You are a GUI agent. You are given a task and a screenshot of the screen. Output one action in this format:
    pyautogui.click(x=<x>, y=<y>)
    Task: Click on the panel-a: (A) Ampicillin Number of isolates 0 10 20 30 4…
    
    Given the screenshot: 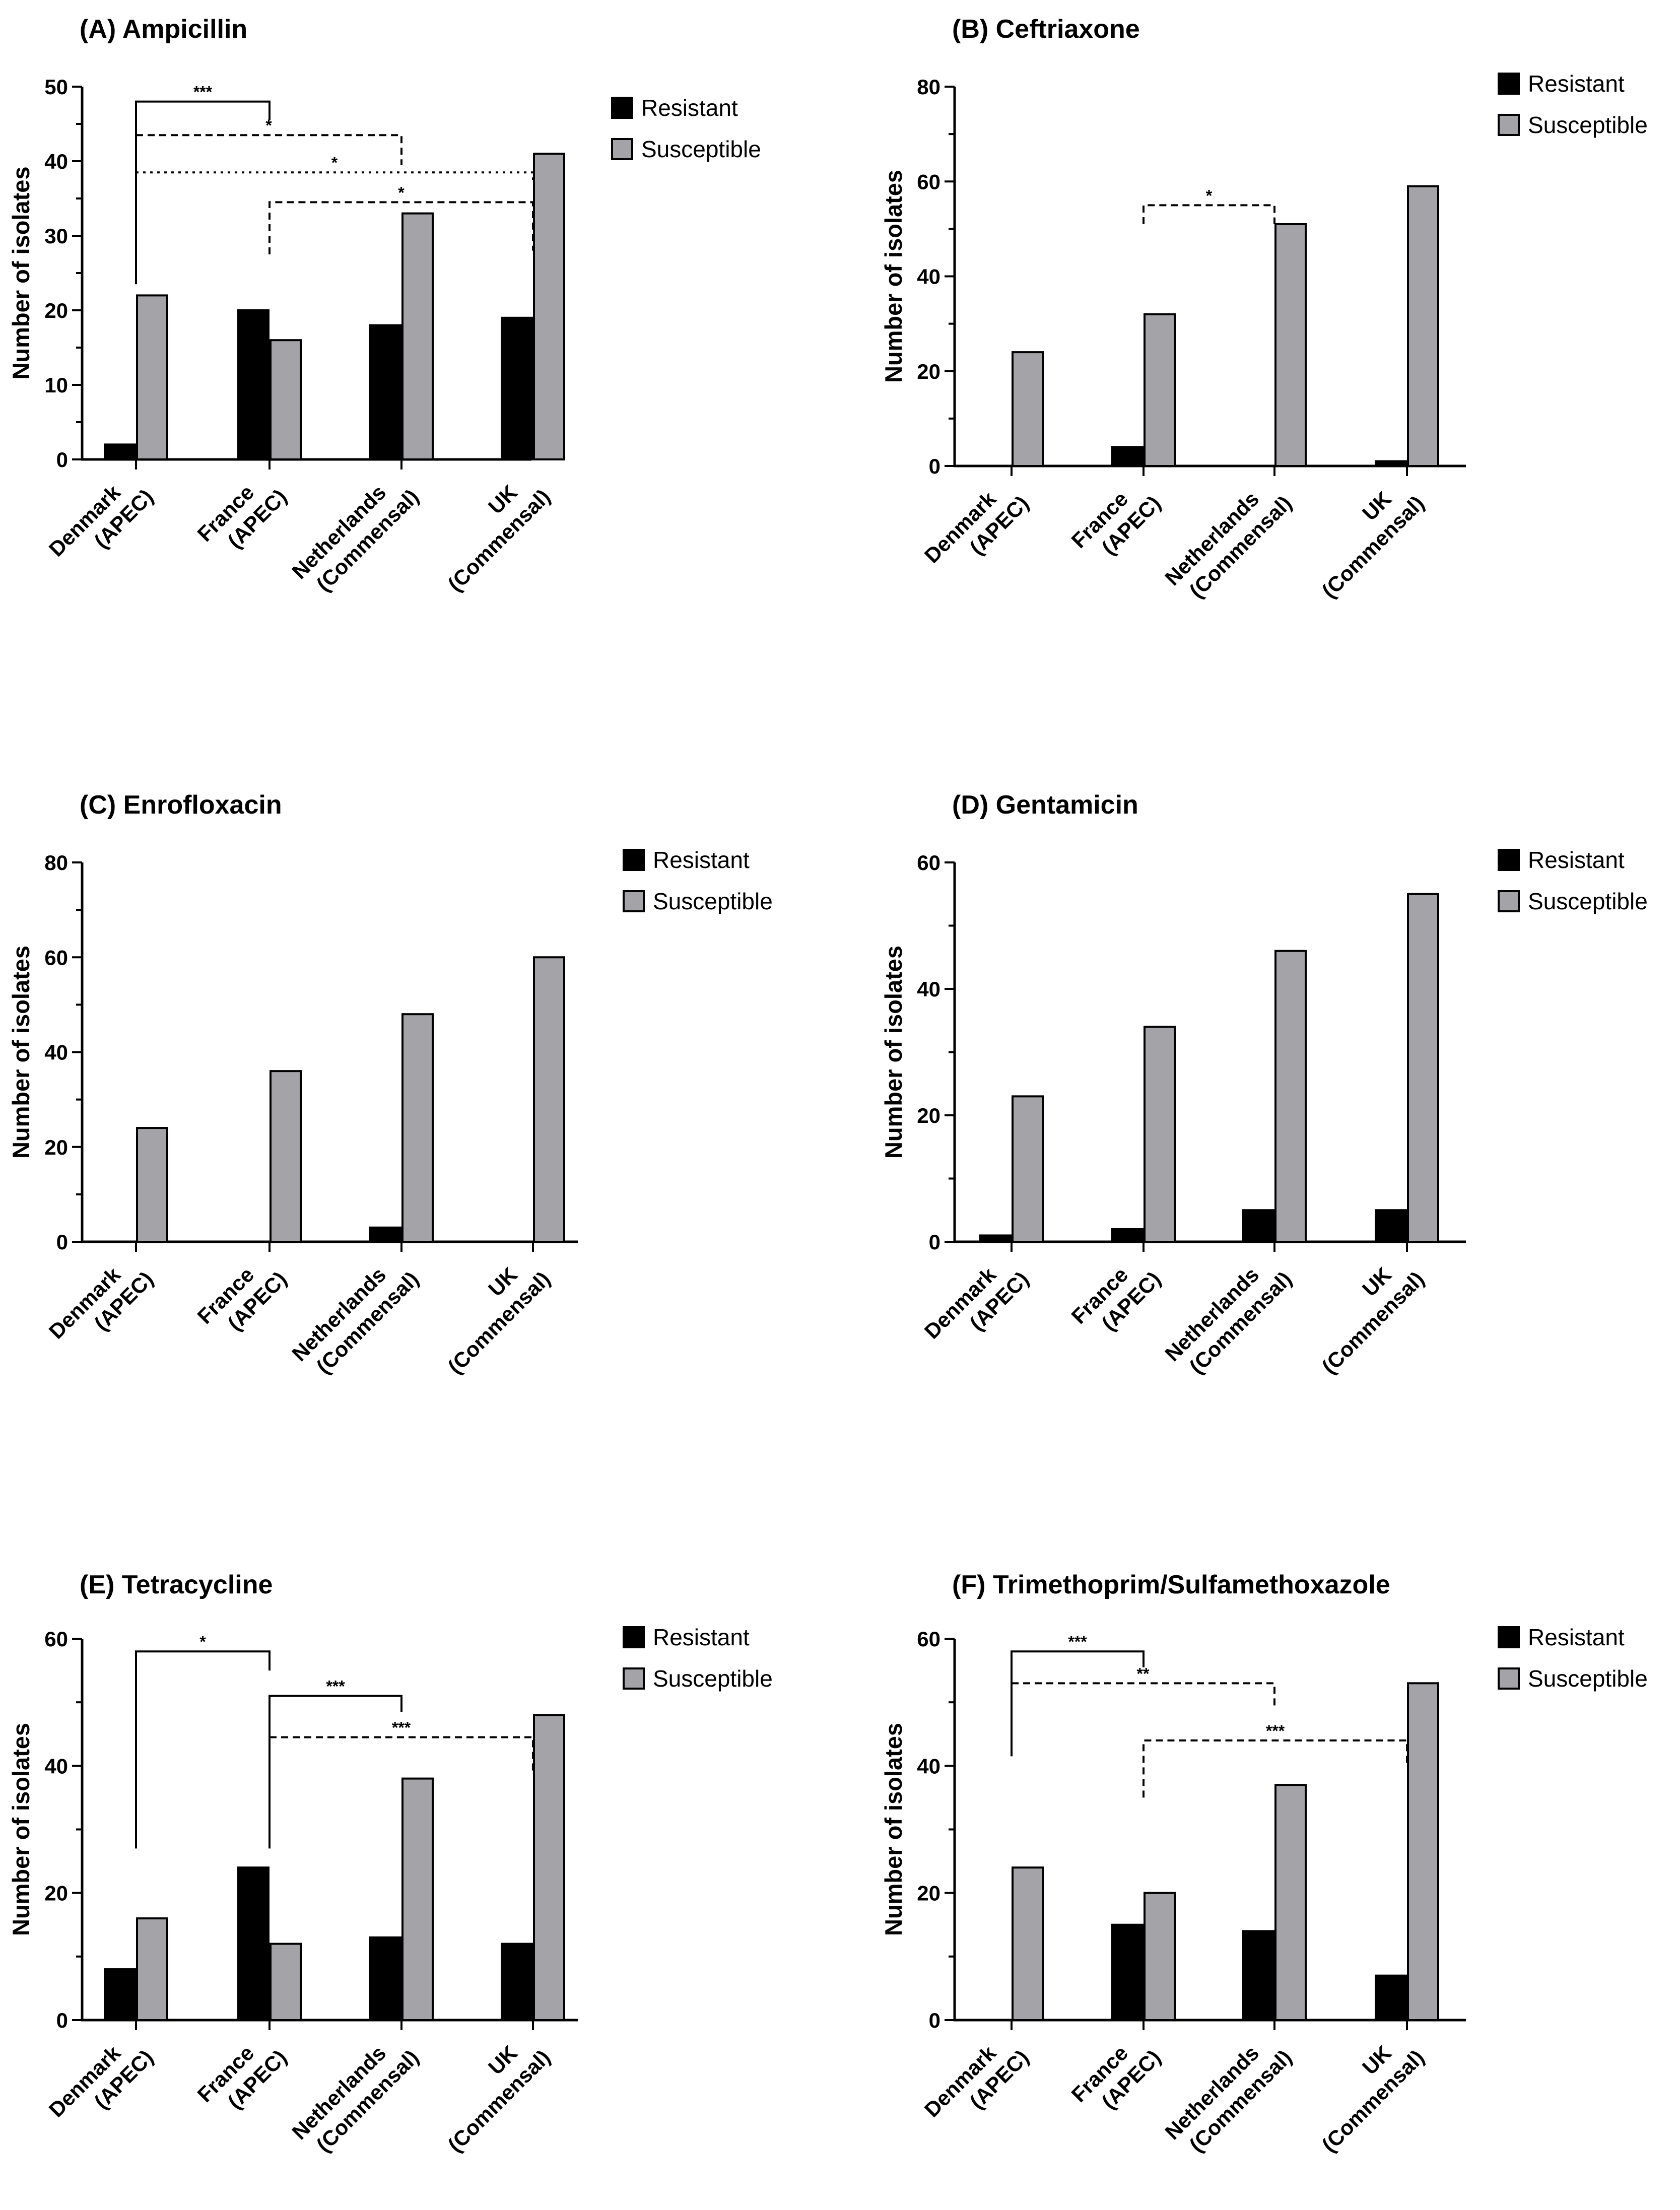 What is the action you would take?
    pyautogui.click(x=384, y=305)
    